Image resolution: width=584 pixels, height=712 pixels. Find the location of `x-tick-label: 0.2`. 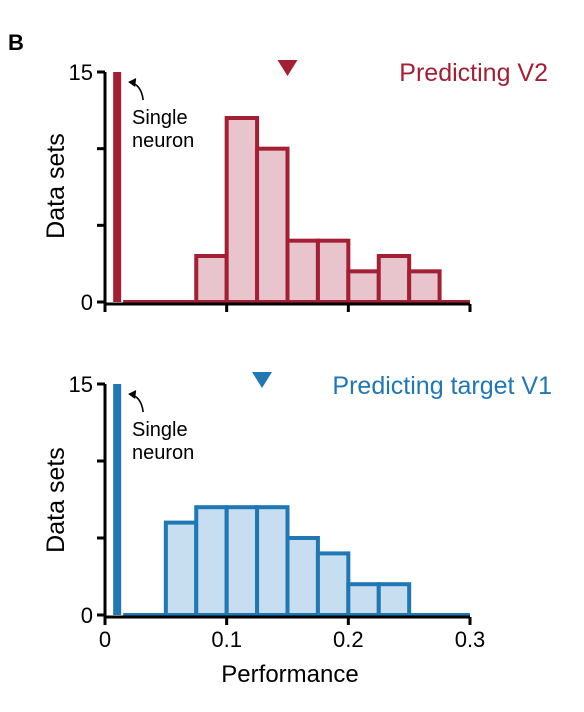

x-tick-label: 0.2 is located at coordinates (348, 639).